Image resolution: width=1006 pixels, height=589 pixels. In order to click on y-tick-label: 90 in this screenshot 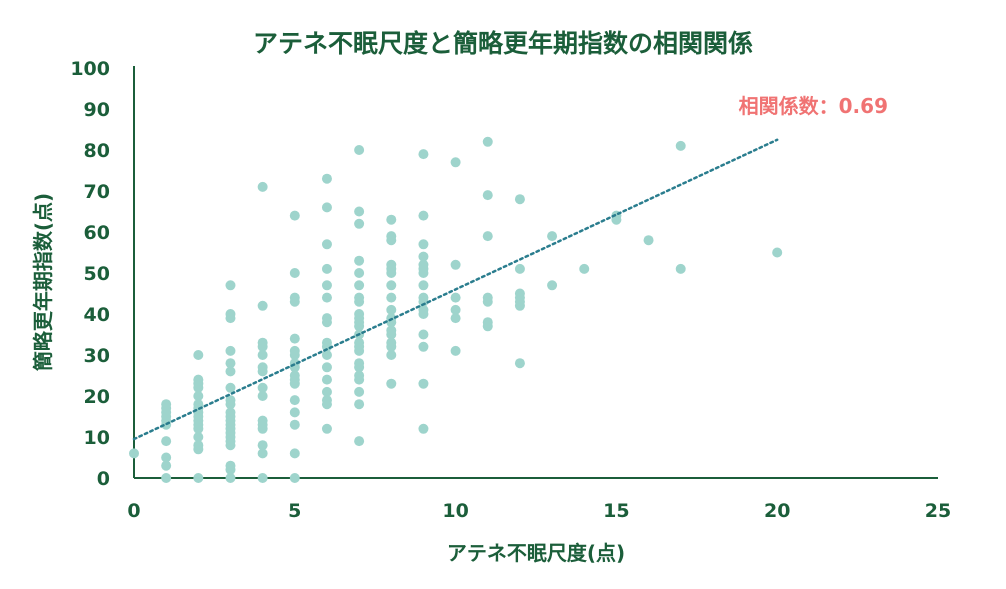, I will do `click(97, 110)`.